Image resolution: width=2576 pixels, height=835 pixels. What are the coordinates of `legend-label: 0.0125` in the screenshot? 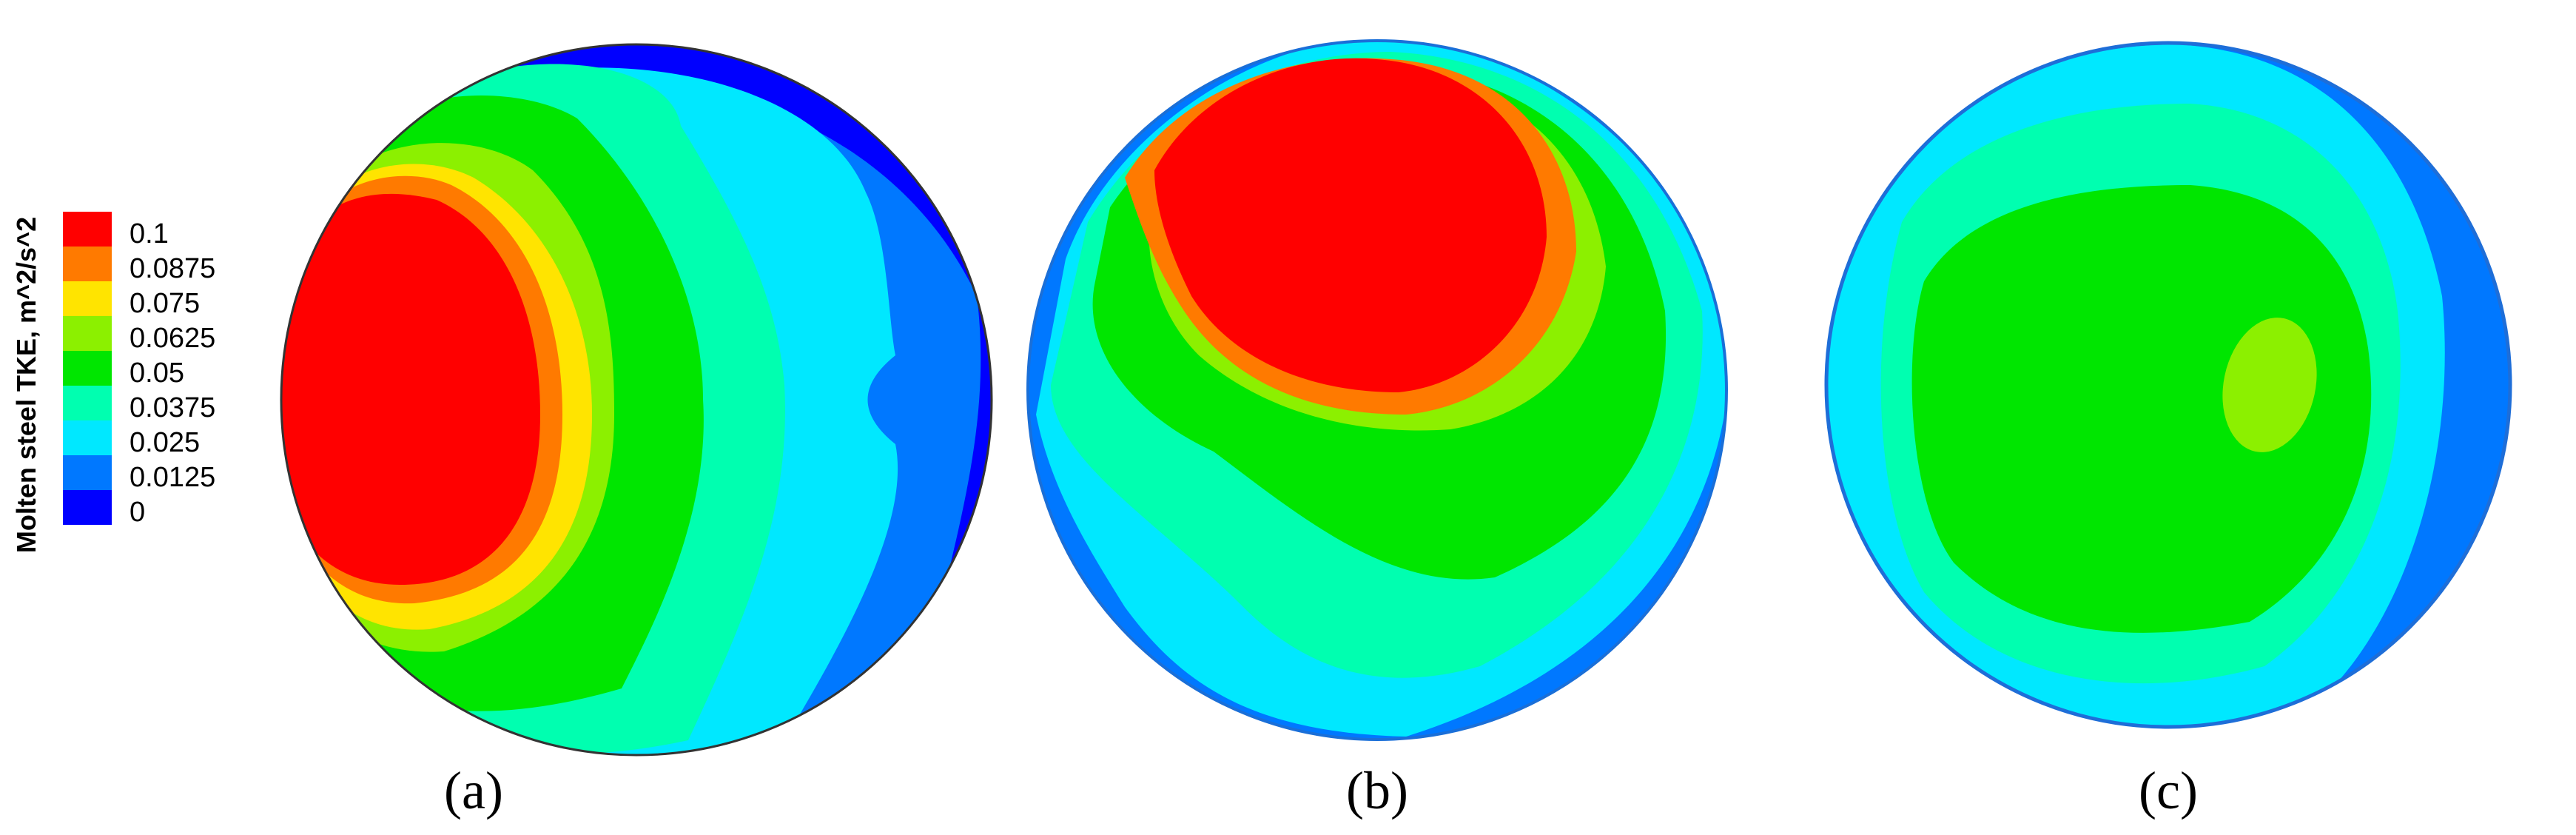 It's located at (172, 477).